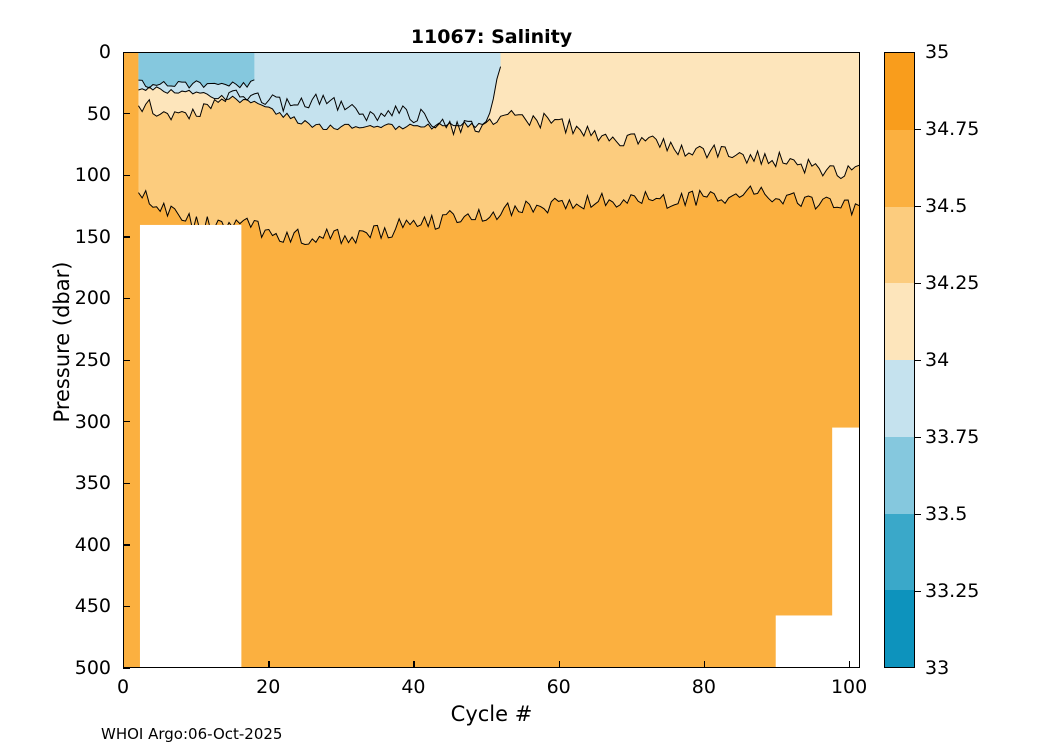  I want to click on colorbar-tick-label: 34.25, so click(952, 283).